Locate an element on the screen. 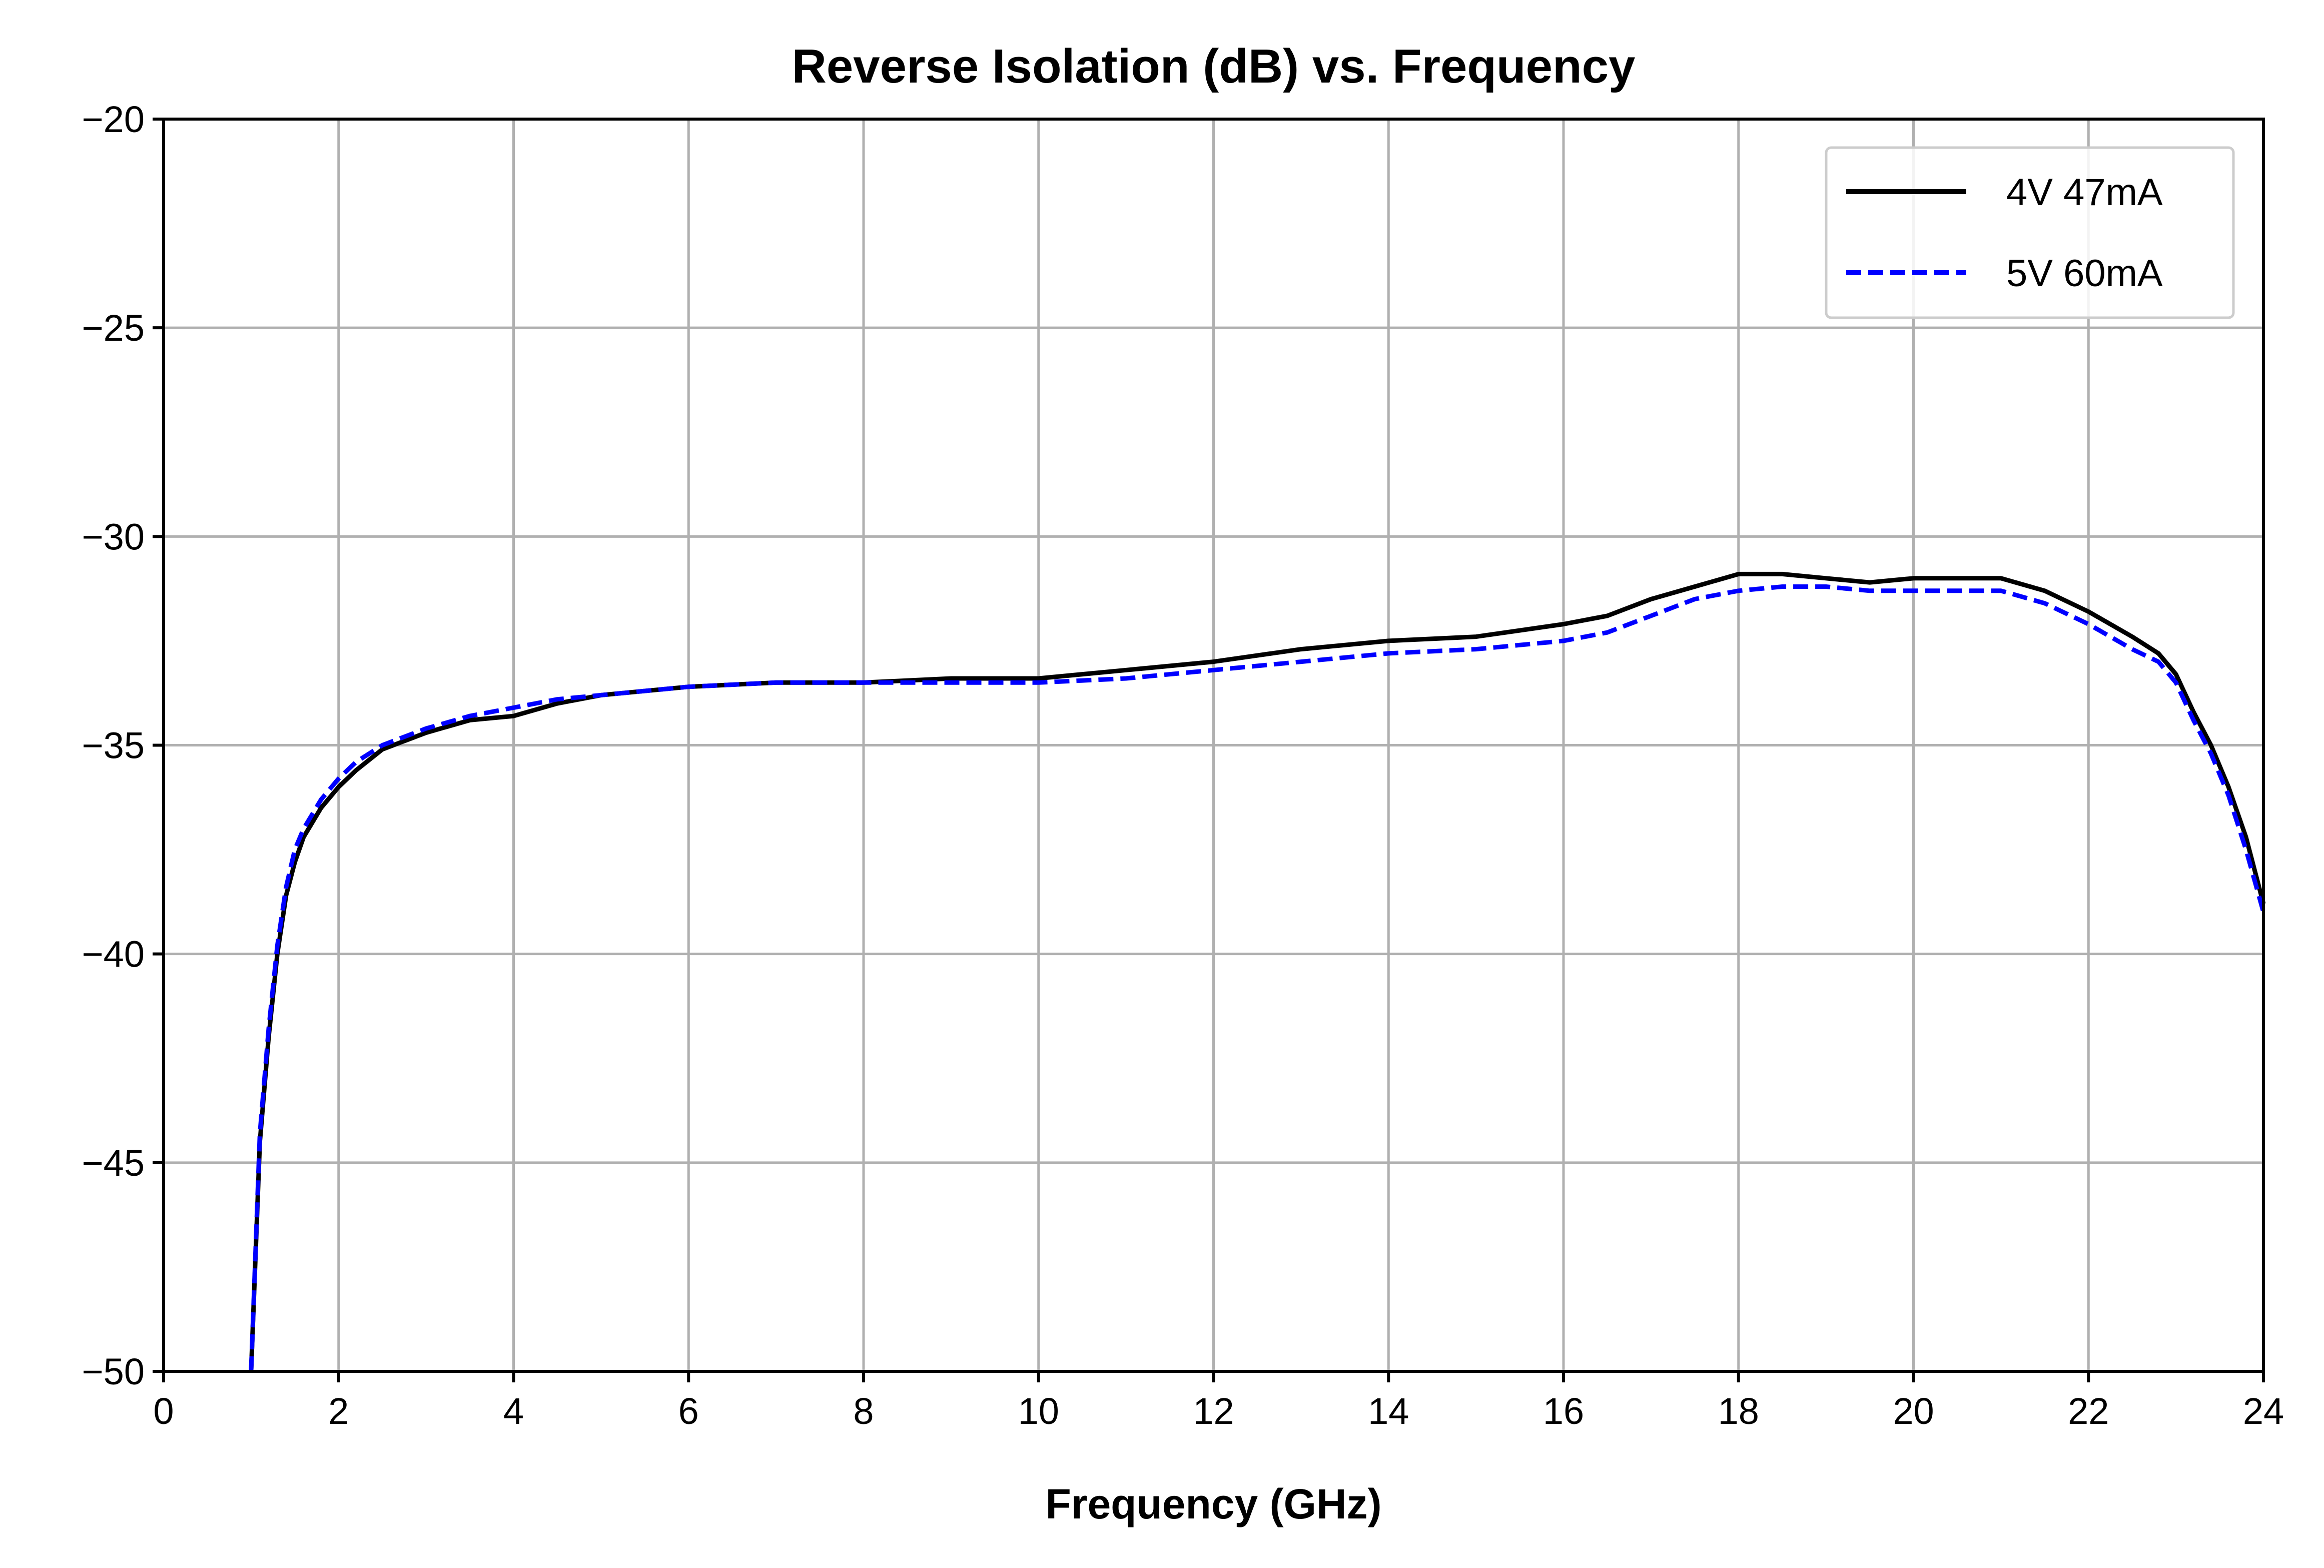 The height and width of the screenshot is (1568, 2324). x-tick-label: 4 is located at coordinates (513, 1411).